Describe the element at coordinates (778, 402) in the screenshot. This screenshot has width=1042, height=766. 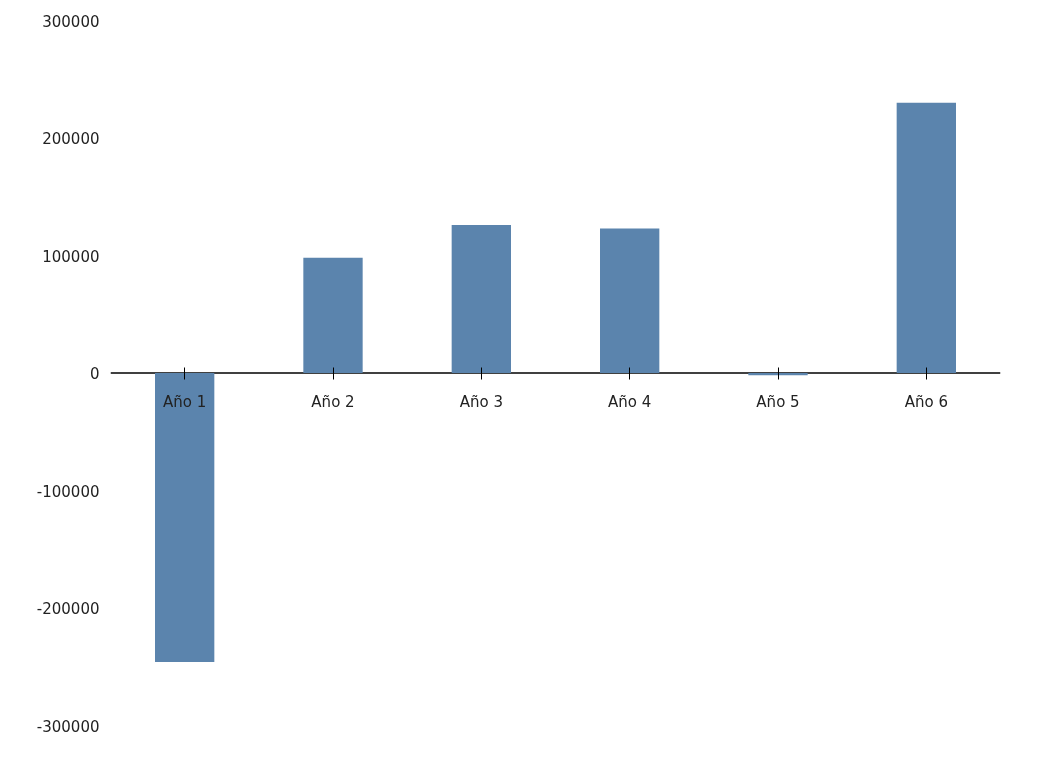
I see `x-tick-label: Año 5` at that location.